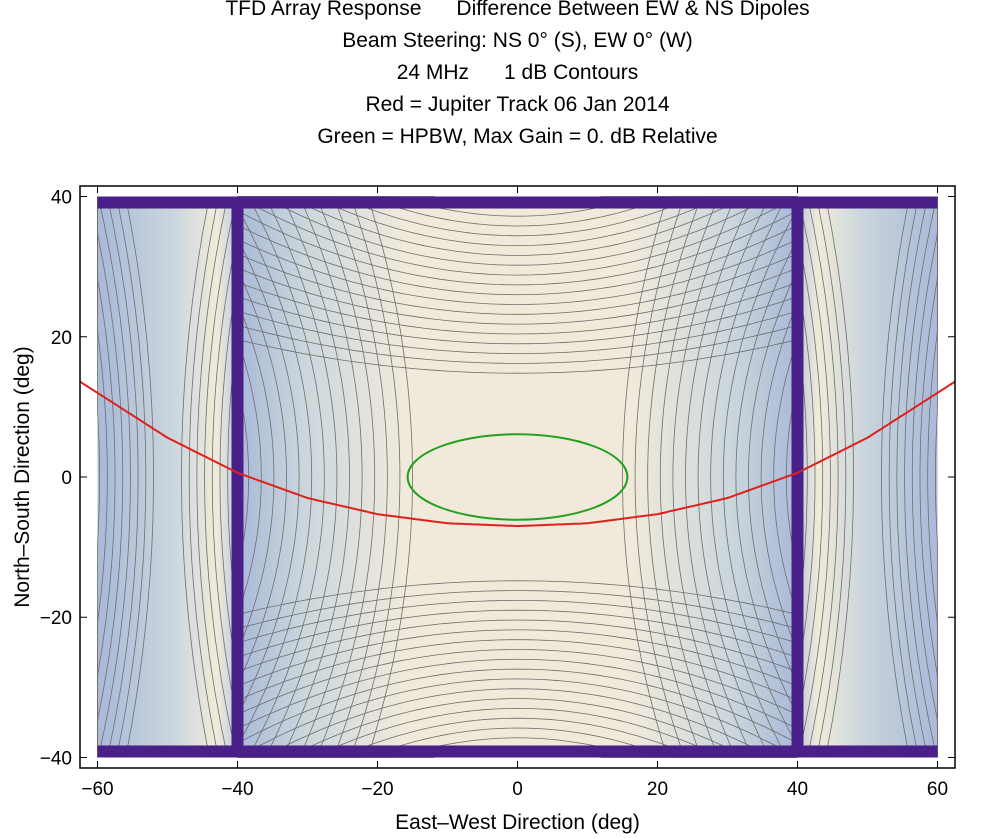 The height and width of the screenshot is (838, 991). Describe the element at coordinates (517, 202) in the screenshot. I see `top-border-band` at that location.